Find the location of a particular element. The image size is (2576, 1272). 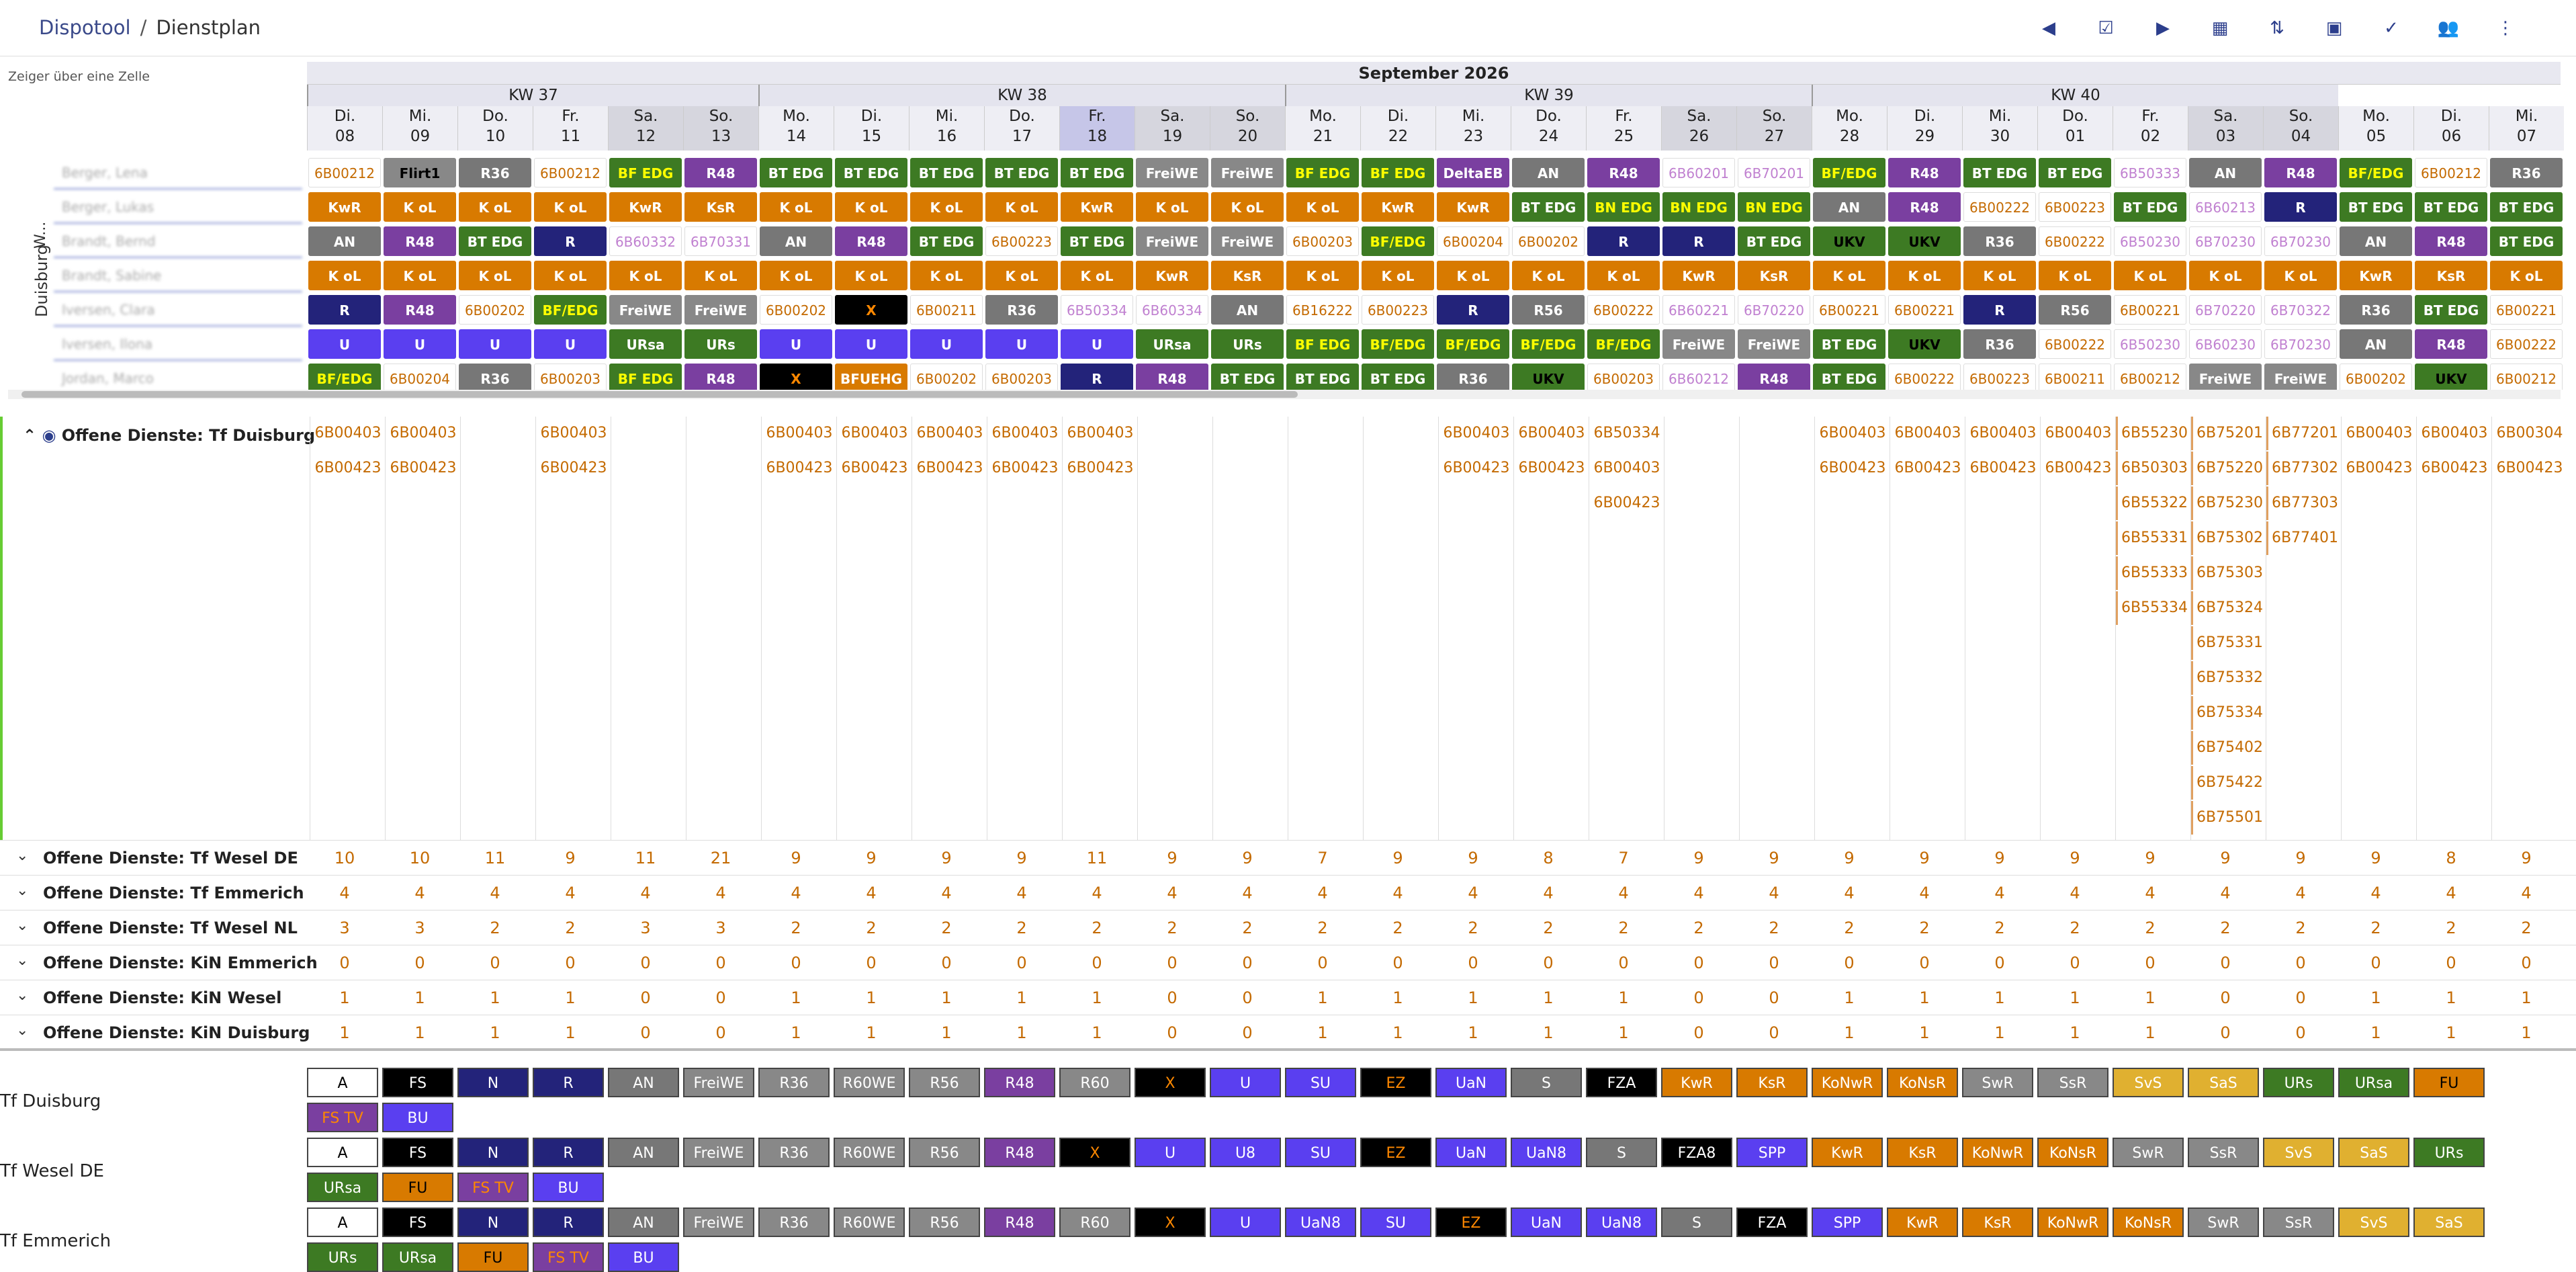

legend-chip: UaN8 is located at coordinates (1321, 1222).